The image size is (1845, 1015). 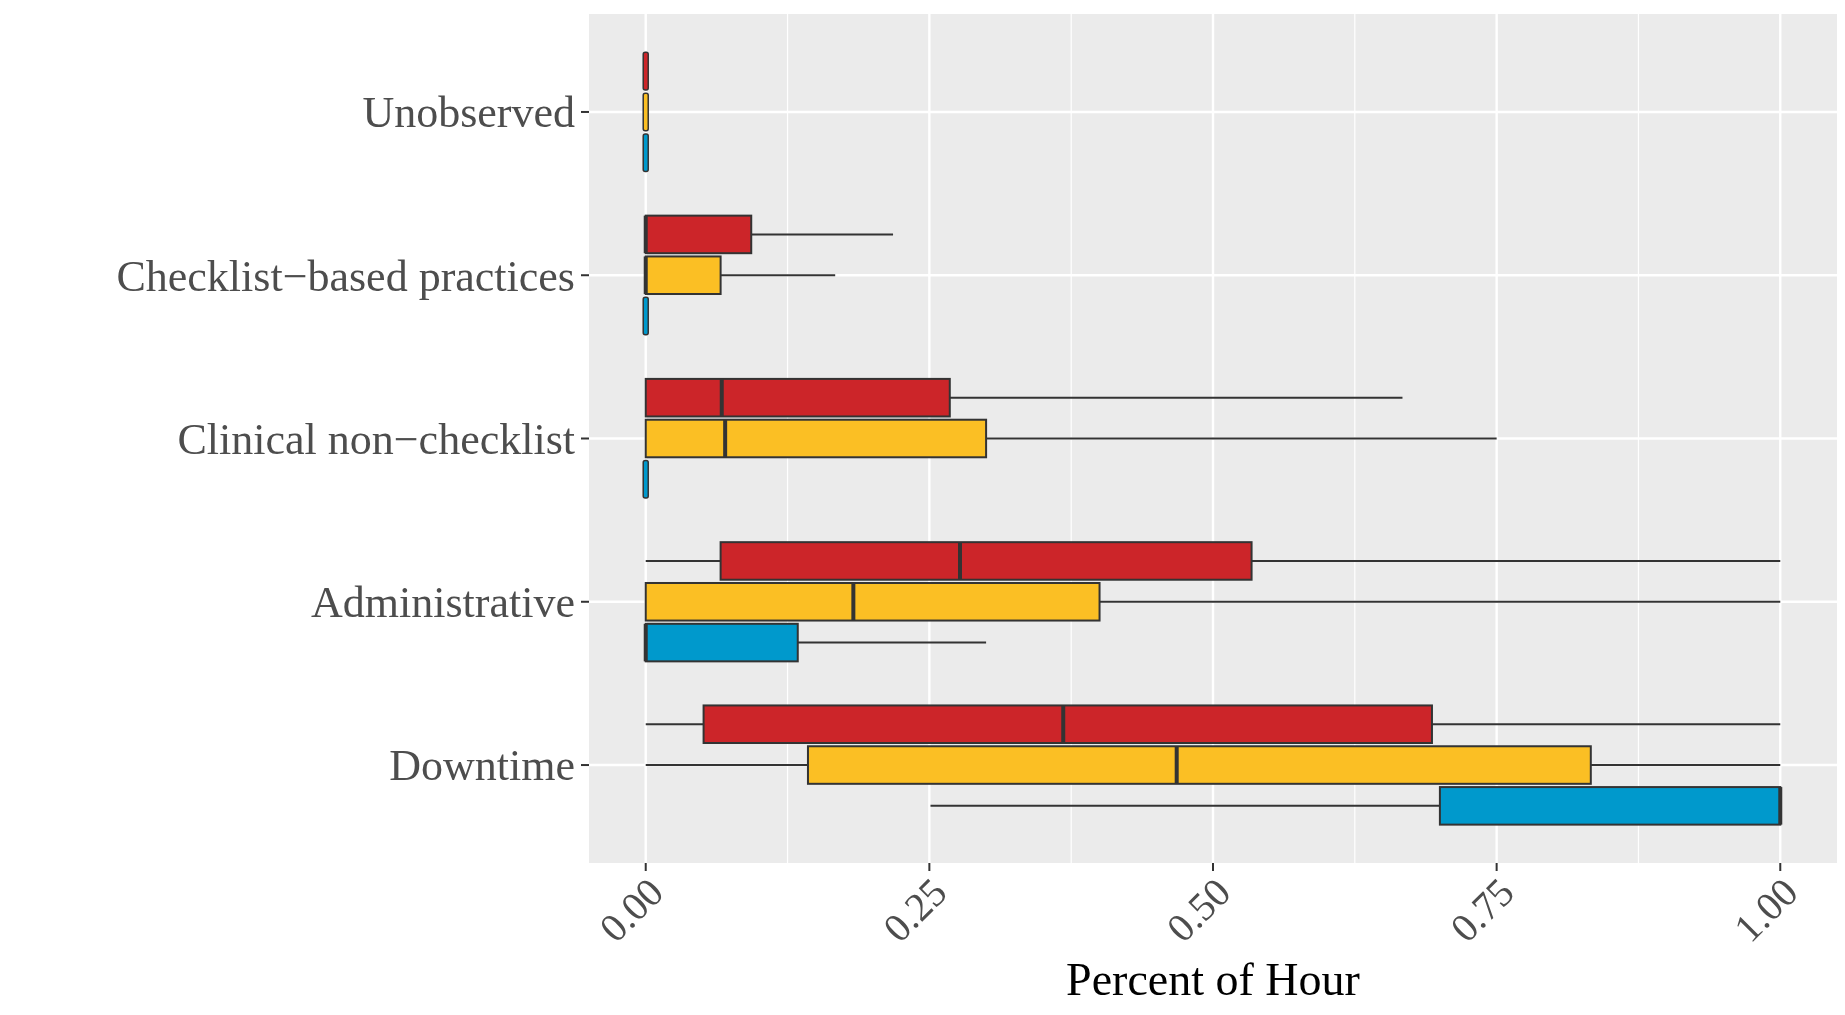 What do you see at coordinates (1198, 910) in the screenshot?
I see `x-tick-label: 0.50` at bounding box center [1198, 910].